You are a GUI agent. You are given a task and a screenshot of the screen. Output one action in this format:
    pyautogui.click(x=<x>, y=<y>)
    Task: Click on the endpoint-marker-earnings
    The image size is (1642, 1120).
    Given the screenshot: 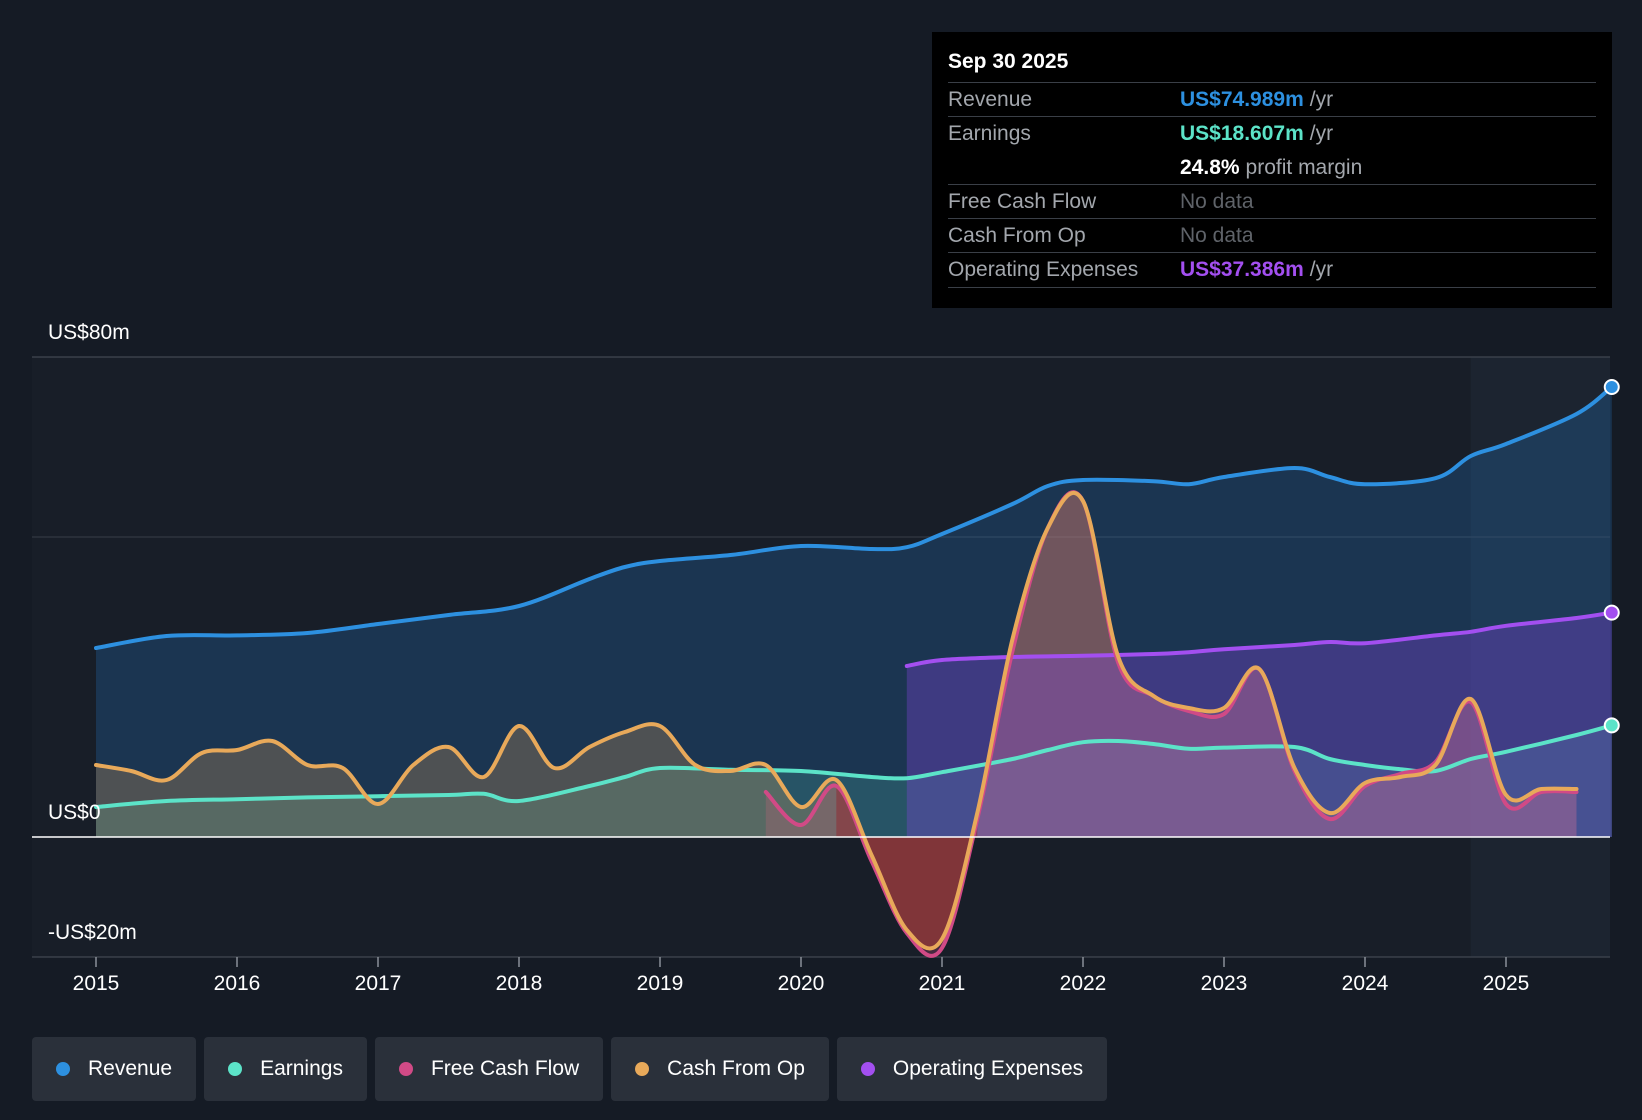 What is the action you would take?
    pyautogui.click(x=1611, y=725)
    